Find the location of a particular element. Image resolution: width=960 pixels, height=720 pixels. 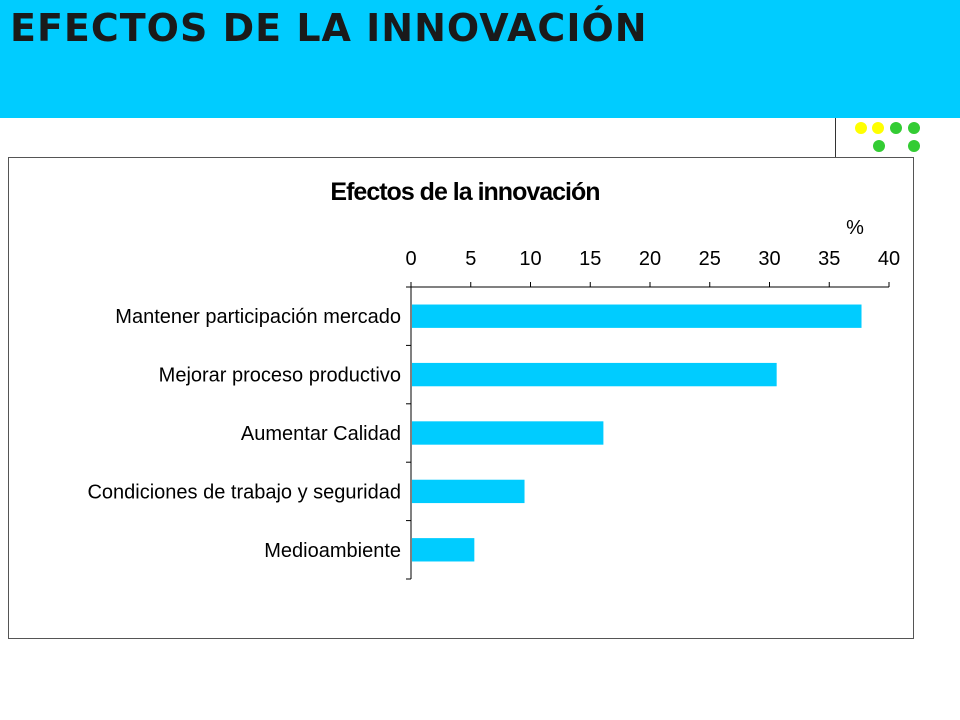

slide-title: EFECTOS DE LA INNOVACIÓN is located at coordinates (329, 28).